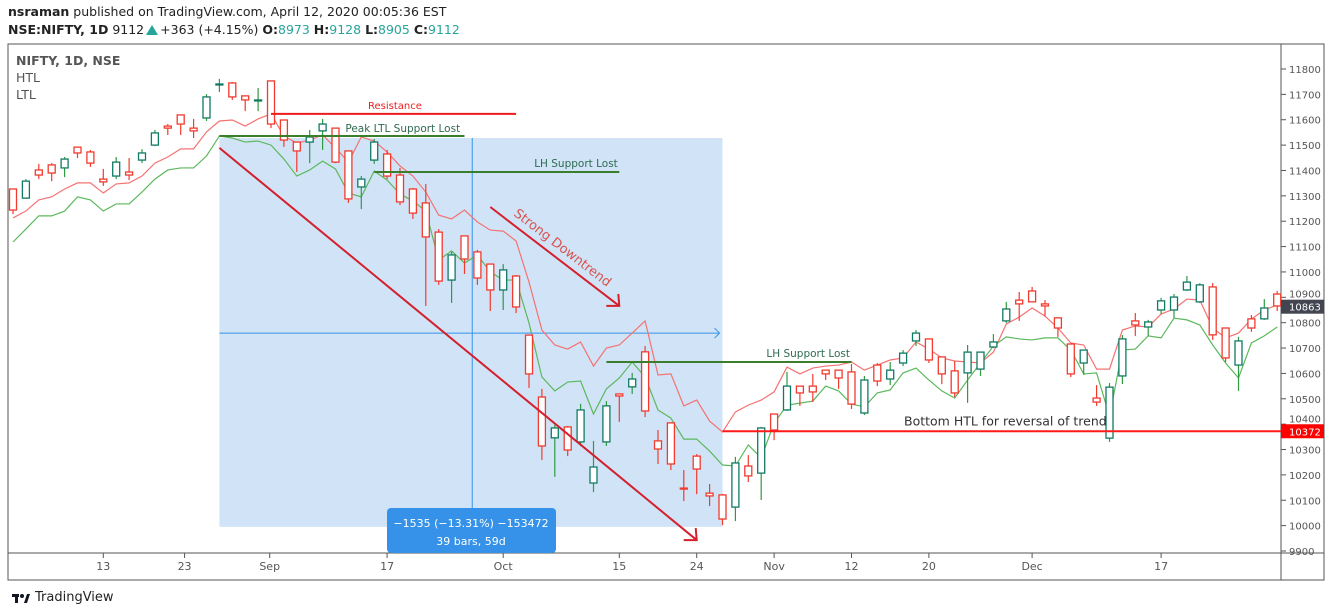 The width and height of the screenshot is (1330, 616). Describe the element at coordinates (1305, 451) in the screenshot. I see `y-tick-label: 10300` at that location.